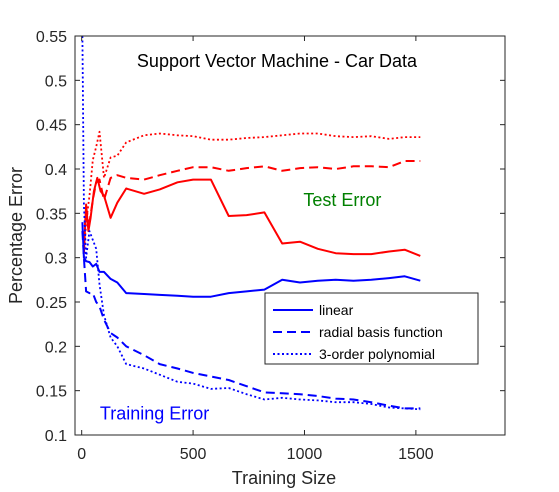 This screenshot has width=559, height=492. I want to click on legend-label-rbf: radial basis function, so click(381, 332).